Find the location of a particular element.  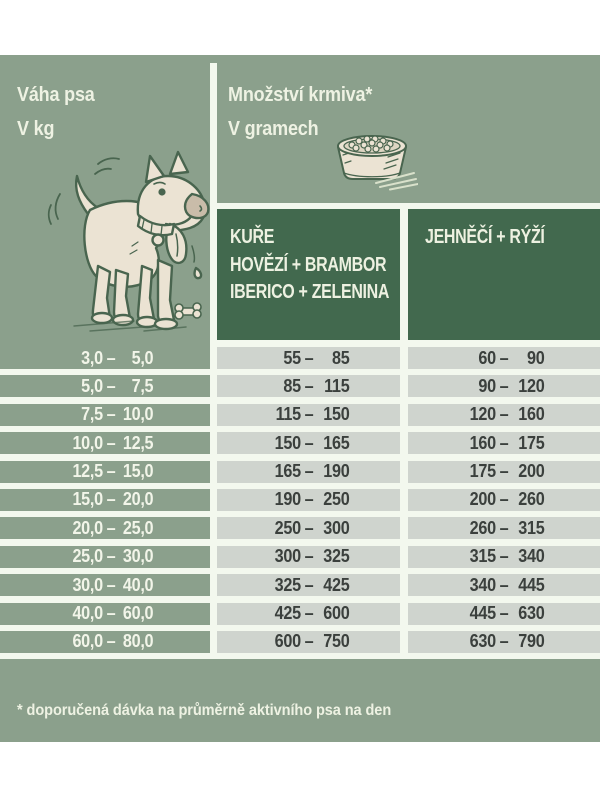

product-column-right: JEHNĚČÍ + RÝŽÍ is located at coordinates (485, 238).